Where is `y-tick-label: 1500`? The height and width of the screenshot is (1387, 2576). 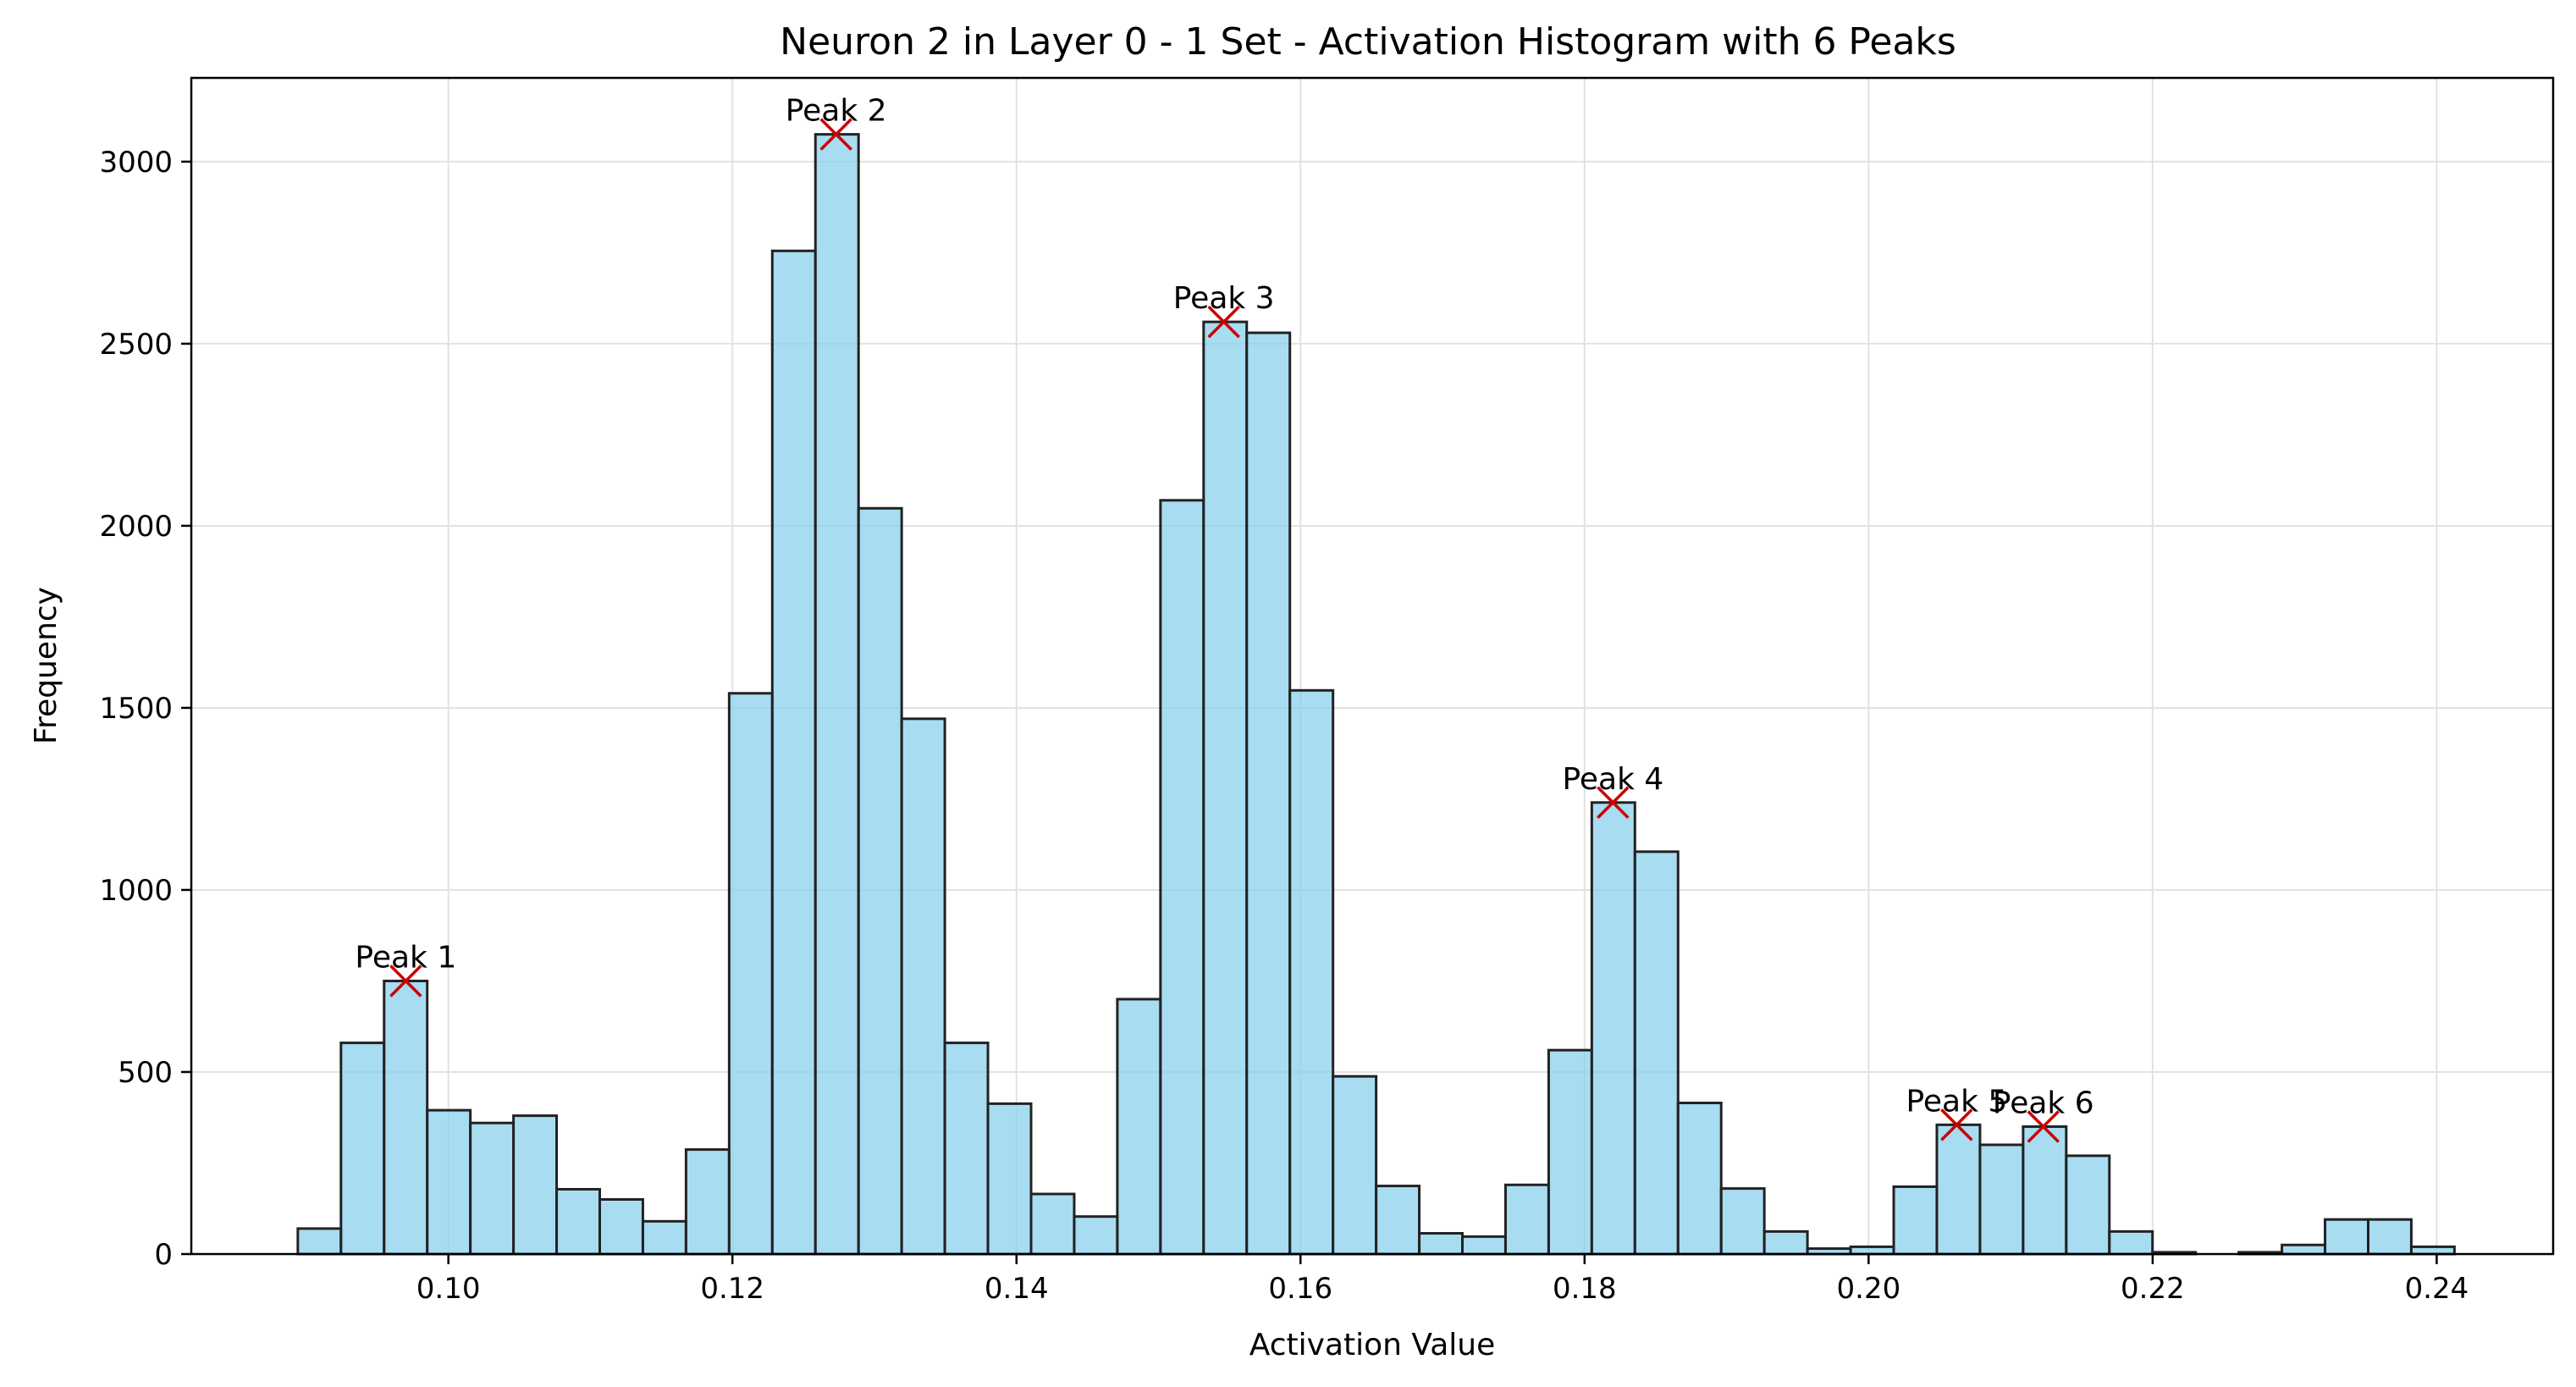 y-tick-label: 1500 is located at coordinates (136, 709).